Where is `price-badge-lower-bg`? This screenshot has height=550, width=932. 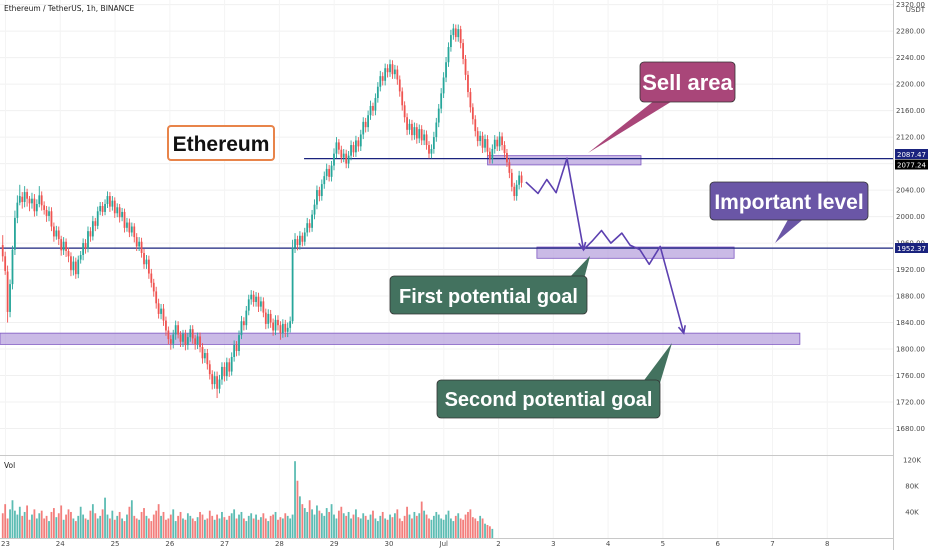 price-badge-lower-bg is located at coordinates (911, 248).